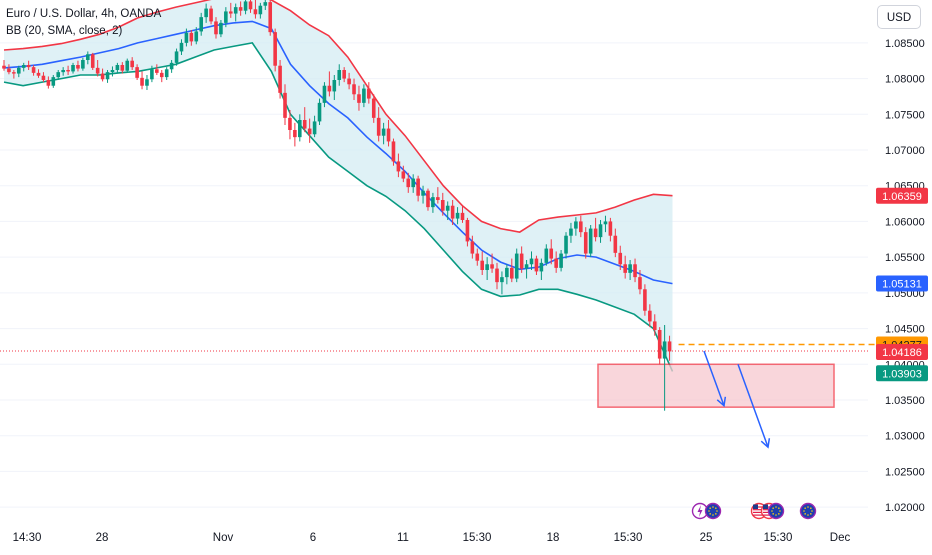 This screenshot has width=932, height=555. I want to click on us-flag-canton, so click(765, 506).